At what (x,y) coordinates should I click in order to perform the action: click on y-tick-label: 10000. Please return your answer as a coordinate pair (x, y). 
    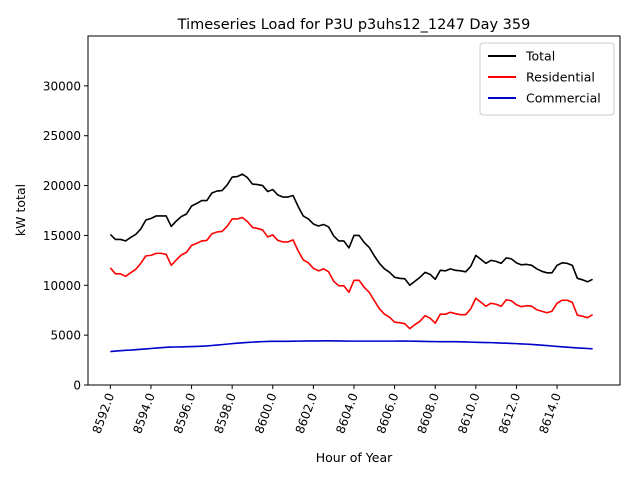
    Looking at the image, I should click on (62, 286).